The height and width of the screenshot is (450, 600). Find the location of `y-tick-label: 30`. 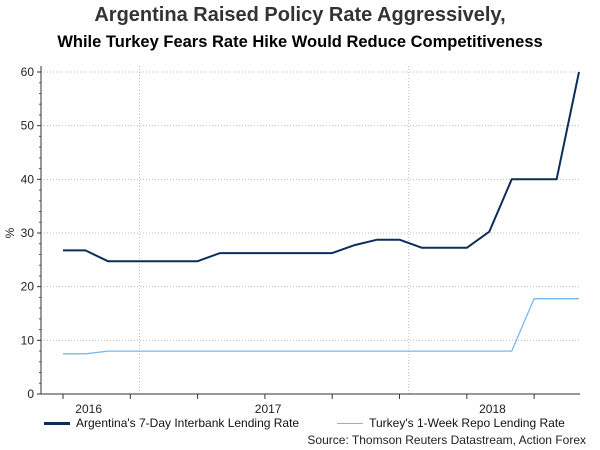

y-tick-label: 30 is located at coordinates (28, 233).